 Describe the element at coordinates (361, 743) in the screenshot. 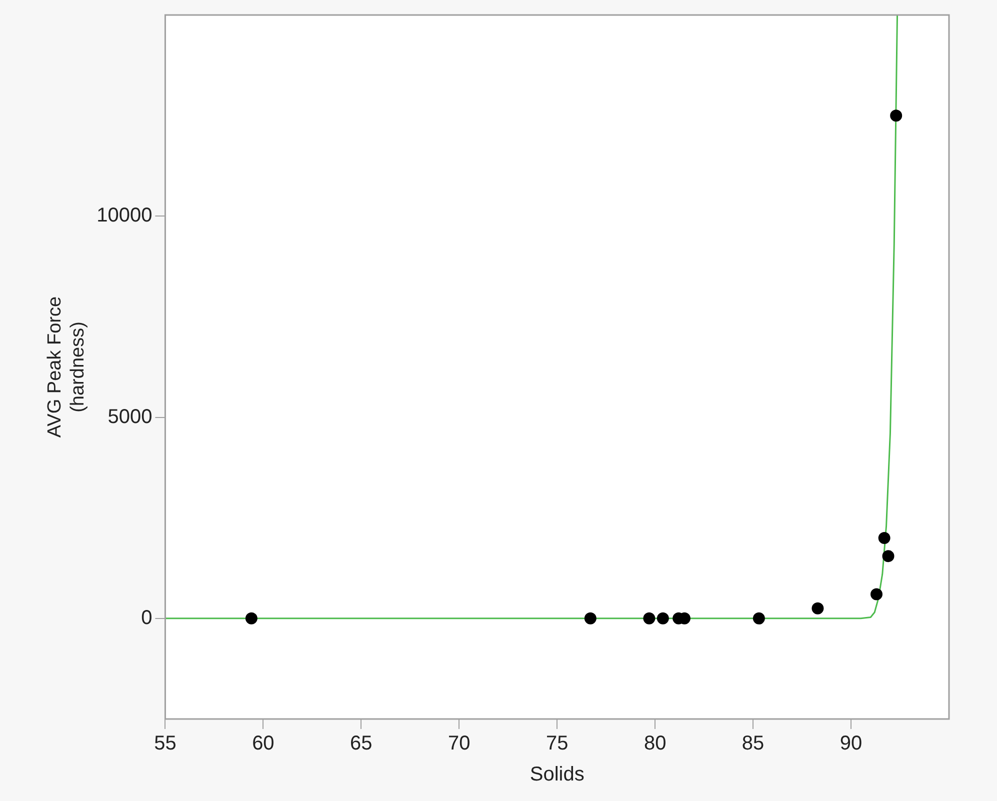

I see `x-tick-label: 65` at that location.